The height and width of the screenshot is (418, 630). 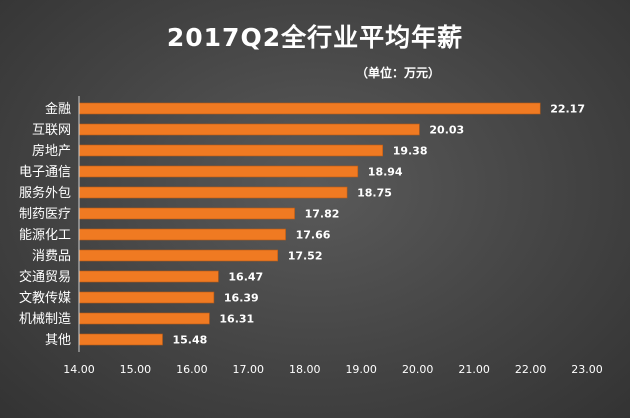 What do you see at coordinates (446, 130) in the screenshot?
I see `value-label: 20.03` at bounding box center [446, 130].